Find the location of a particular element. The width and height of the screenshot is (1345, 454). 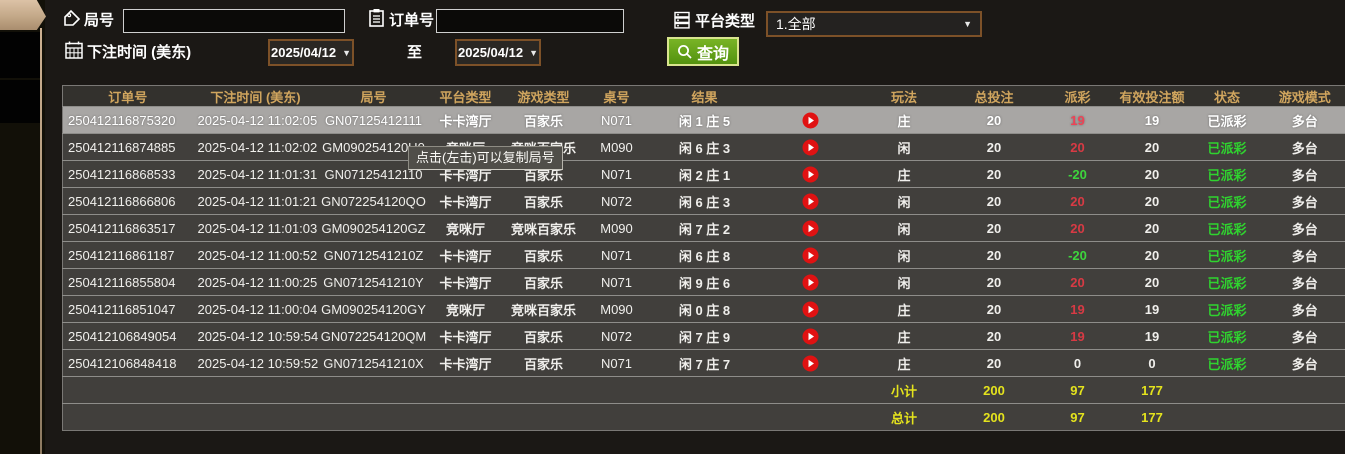

cell-order-id: 250412116855804 is located at coordinates (127, 282).